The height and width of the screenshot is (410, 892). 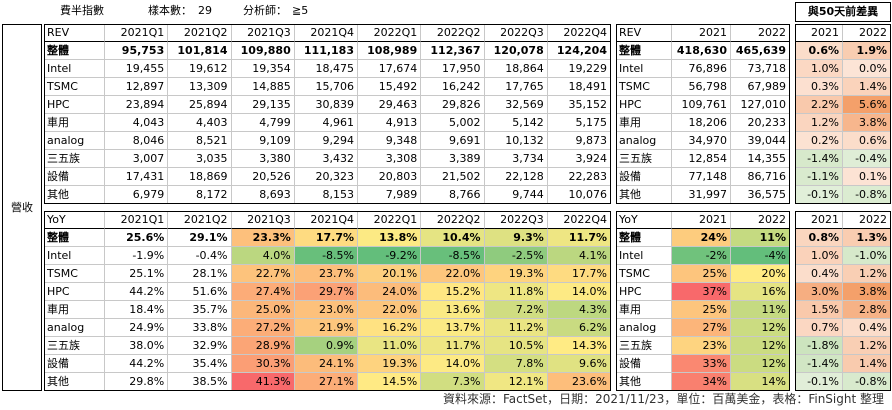 What do you see at coordinates (263, 364) in the screenshot?
I see `cell: 30.3%` at bounding box center [263, 364].